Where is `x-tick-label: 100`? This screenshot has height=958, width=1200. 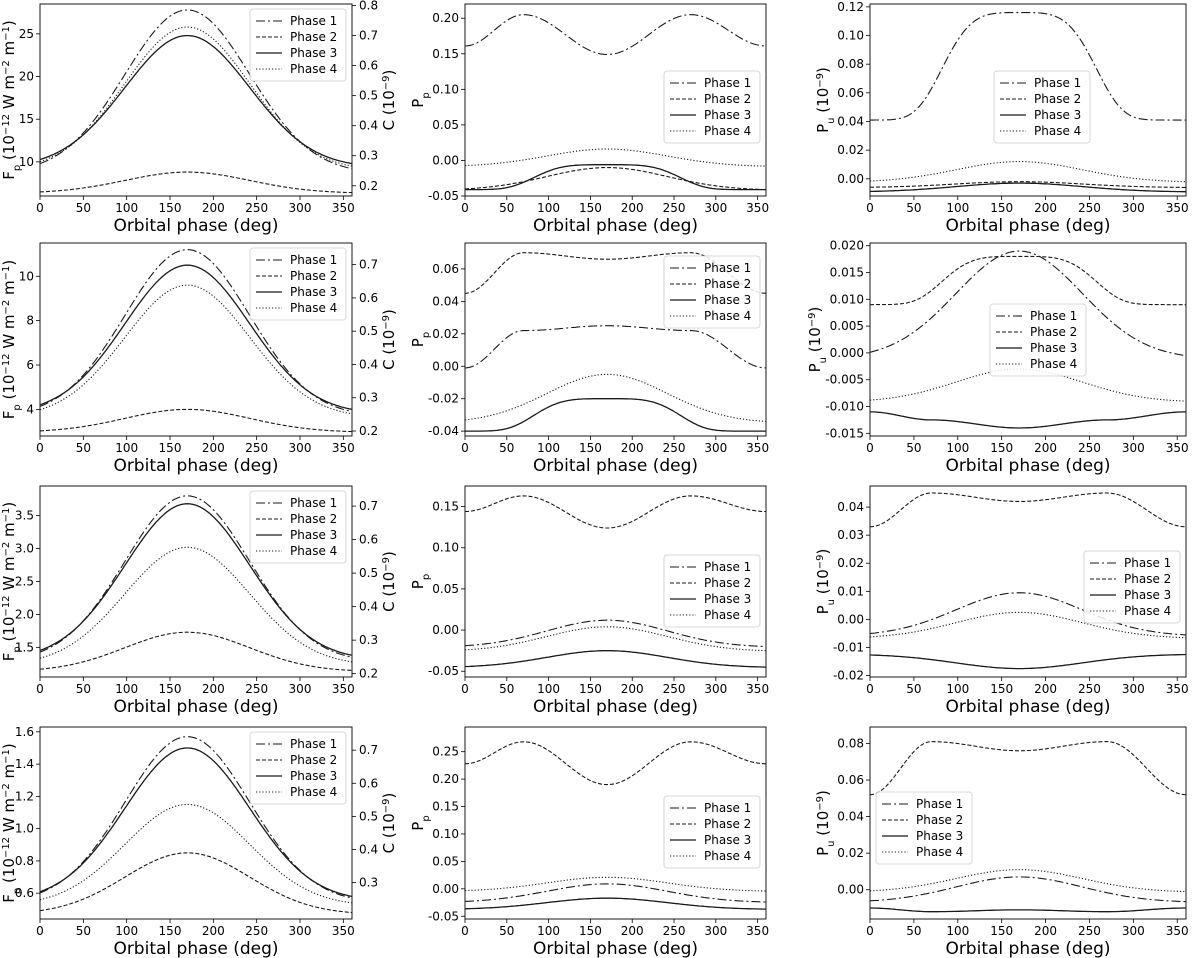
x-tick-label: 100 is located at coordinates (548, 448).